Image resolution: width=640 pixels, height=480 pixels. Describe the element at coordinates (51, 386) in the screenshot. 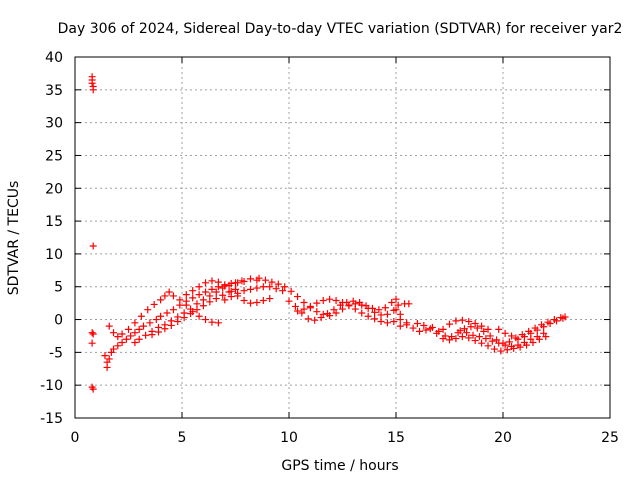

I see `y-tick-label: -10` at that location.